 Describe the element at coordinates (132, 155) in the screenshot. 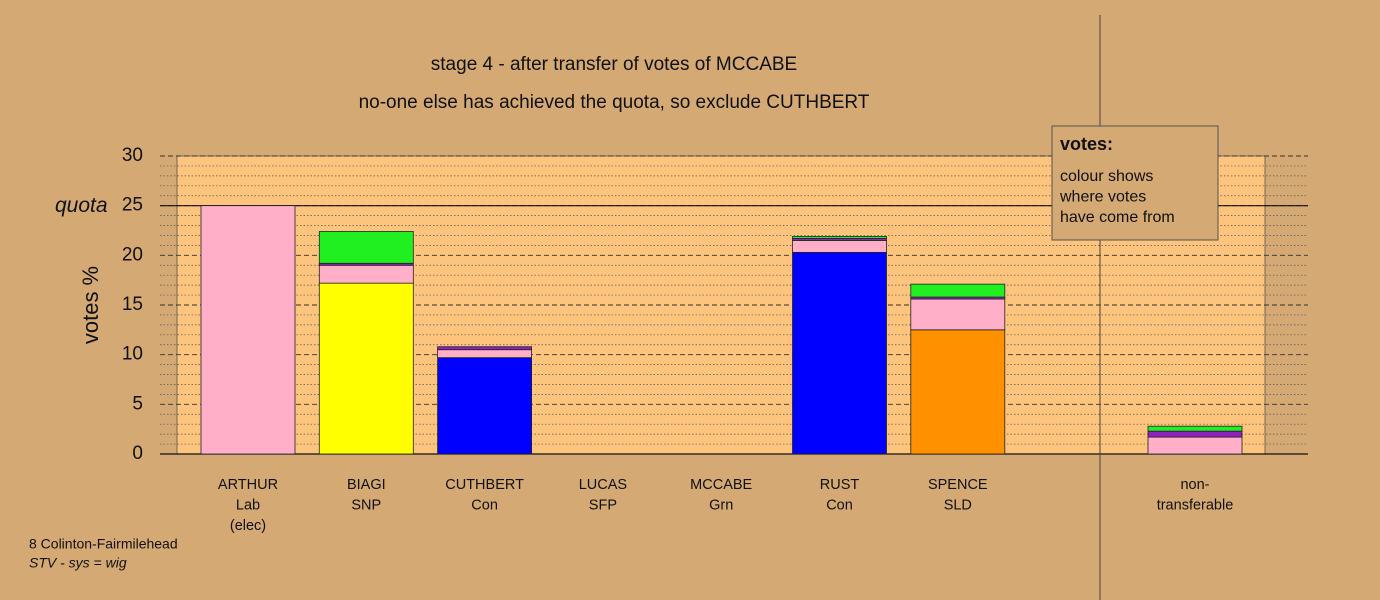

I see `y-tick-label: 30` at that location.